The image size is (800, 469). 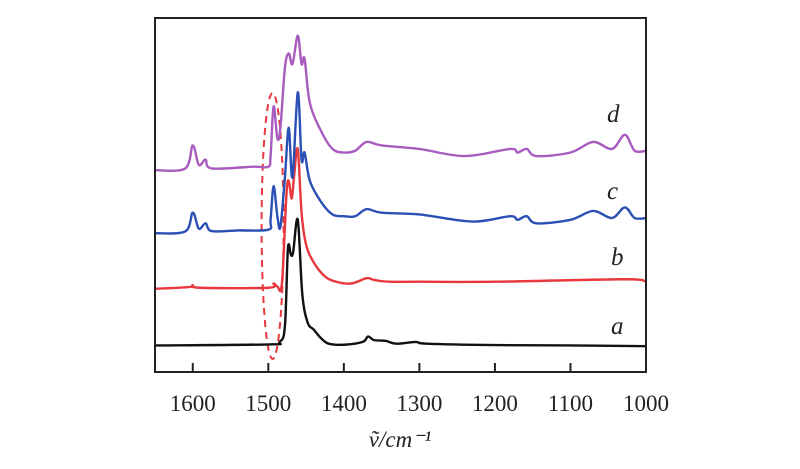 What do you see at coordinates (612, 191) in the screenshot?
I see `curve-label-c: c` at bounding box center [612, 191].